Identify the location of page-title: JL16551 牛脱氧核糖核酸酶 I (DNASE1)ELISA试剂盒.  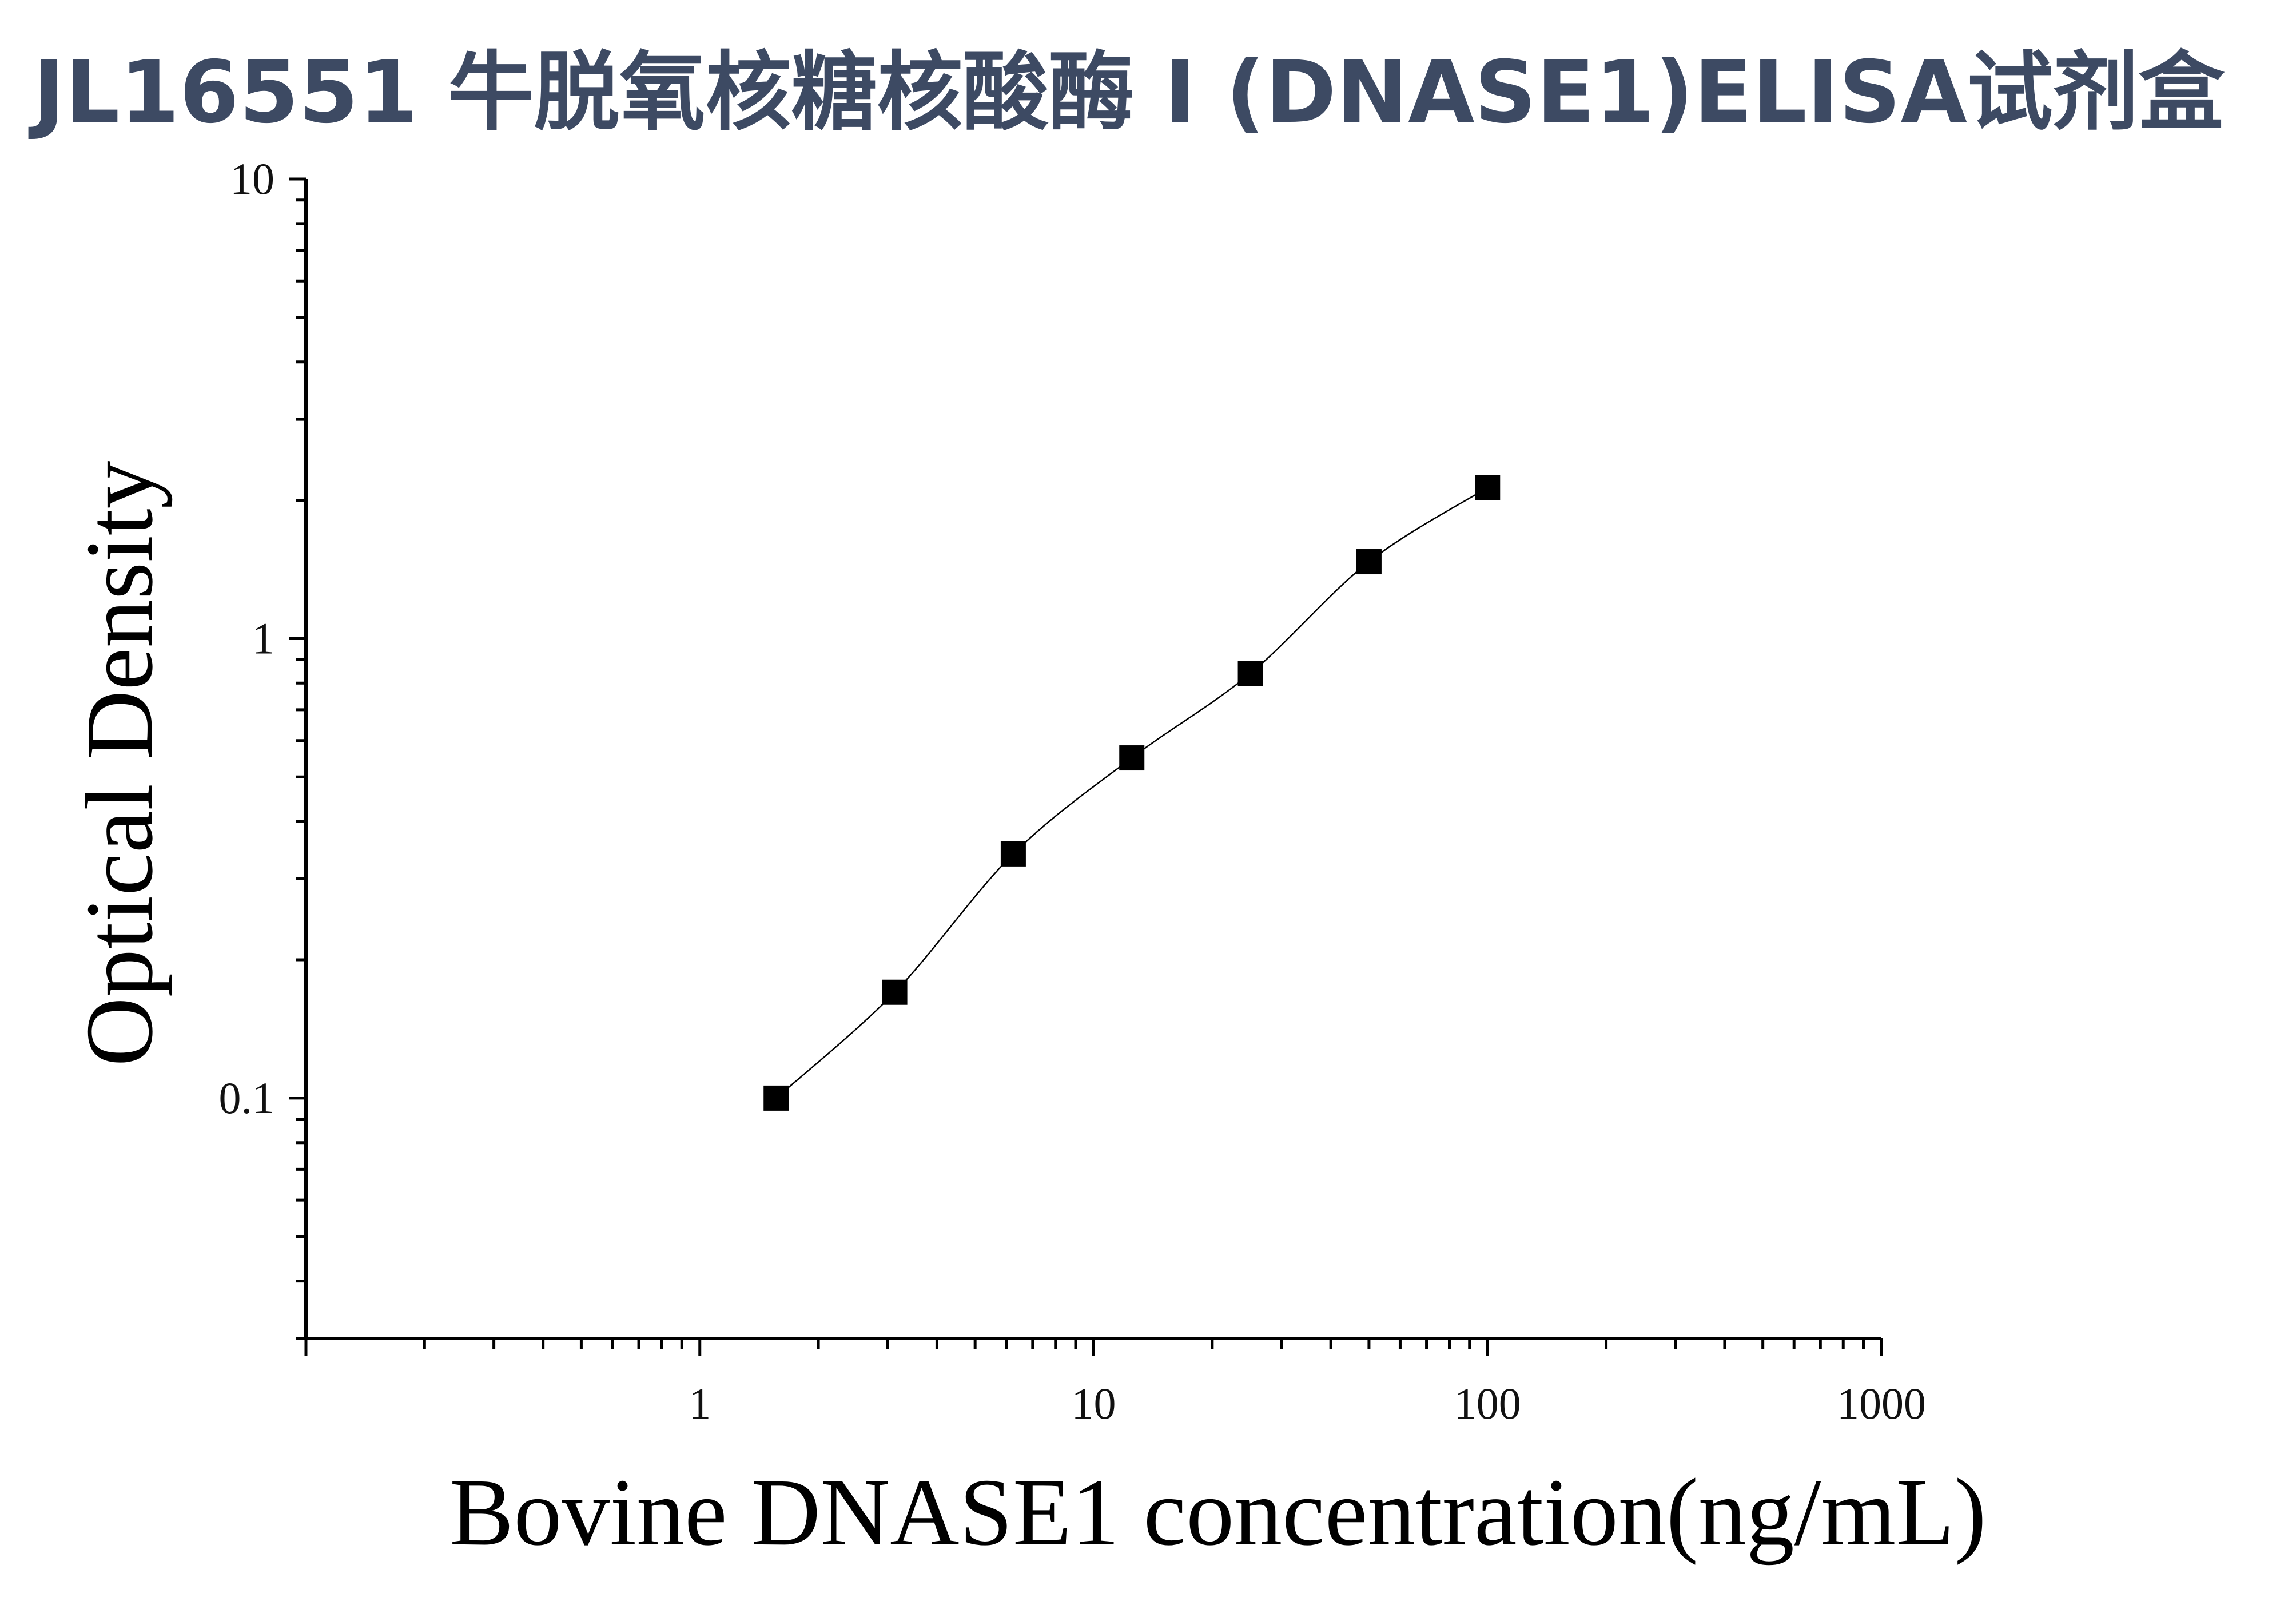
(1129, 92).